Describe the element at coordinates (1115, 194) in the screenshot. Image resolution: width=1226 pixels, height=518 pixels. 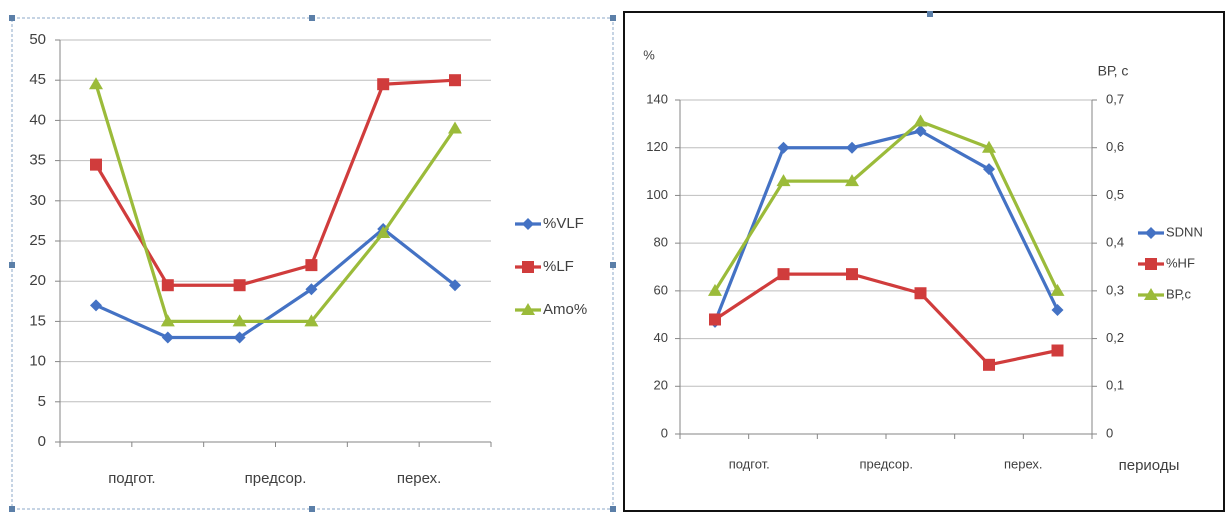
I see `y2-tick-label: 0,5` at that location.